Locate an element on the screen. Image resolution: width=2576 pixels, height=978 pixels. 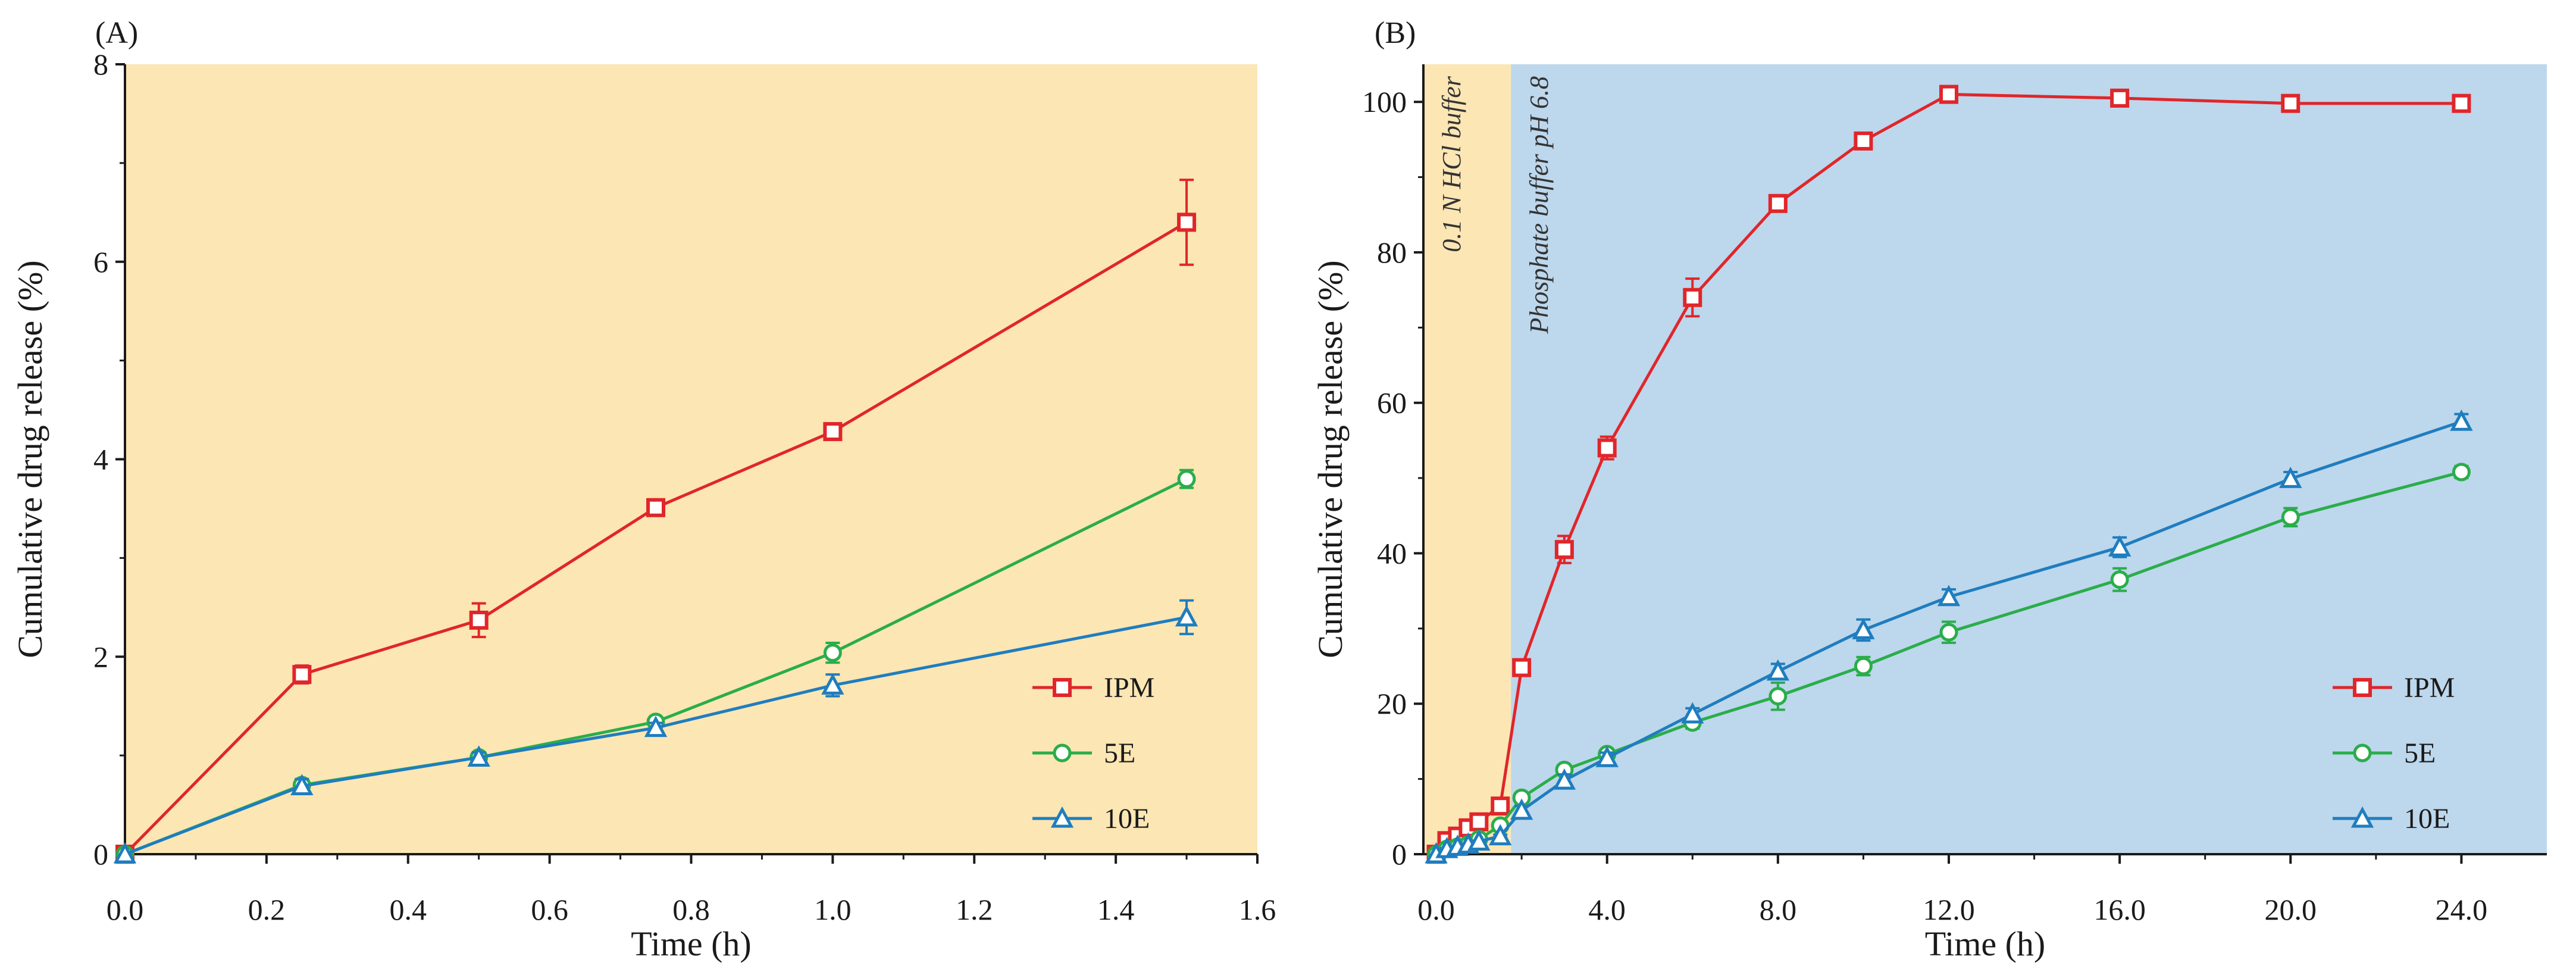
y-tick-label: 40 is located at coordinates (1392, 553).